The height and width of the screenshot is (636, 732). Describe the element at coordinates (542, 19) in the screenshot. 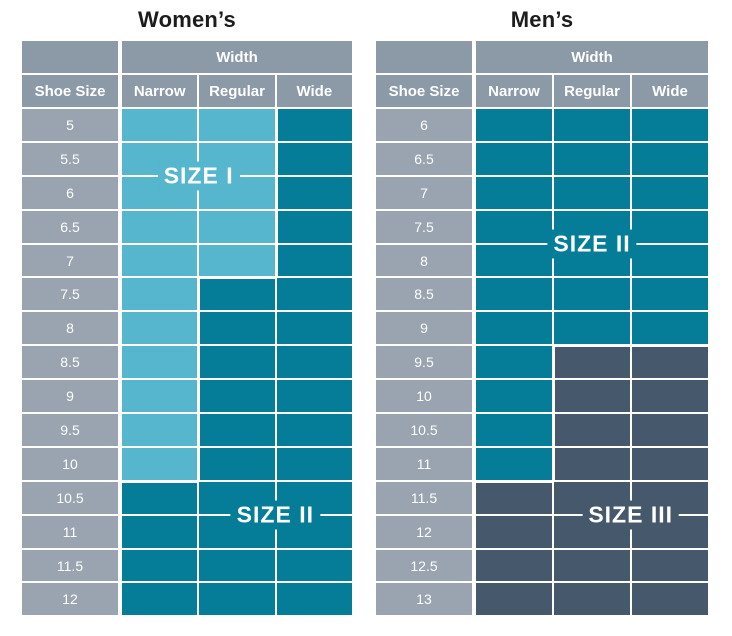

I see `chart-title: Men’s` at that location.